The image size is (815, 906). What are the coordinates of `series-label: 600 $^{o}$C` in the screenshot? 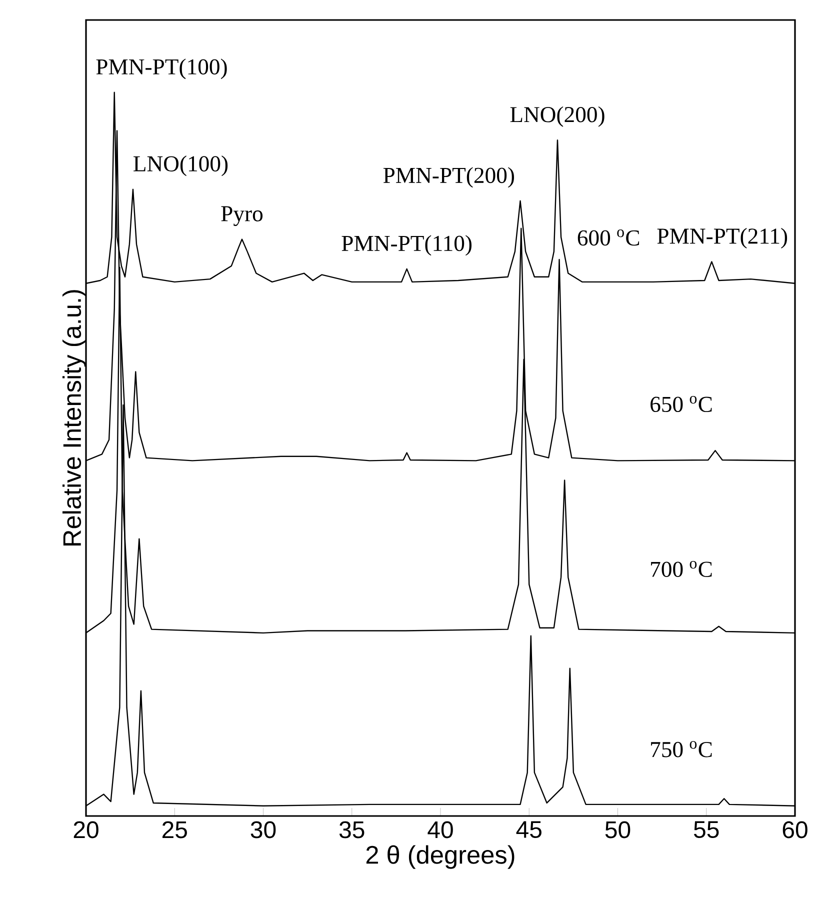 It's located at (609, 238).